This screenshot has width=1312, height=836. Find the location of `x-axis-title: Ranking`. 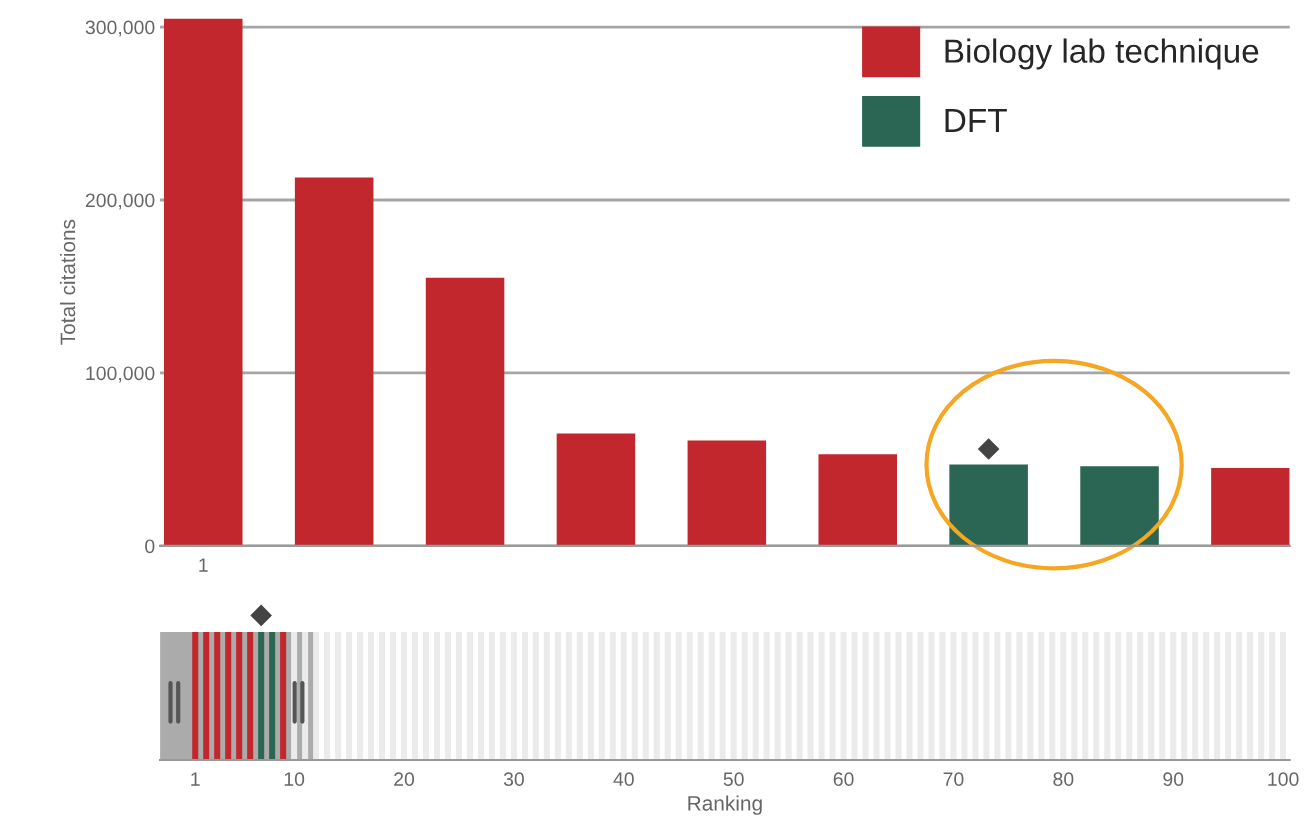

x-axis-title: Ranking is located at coordinates (725, 805).